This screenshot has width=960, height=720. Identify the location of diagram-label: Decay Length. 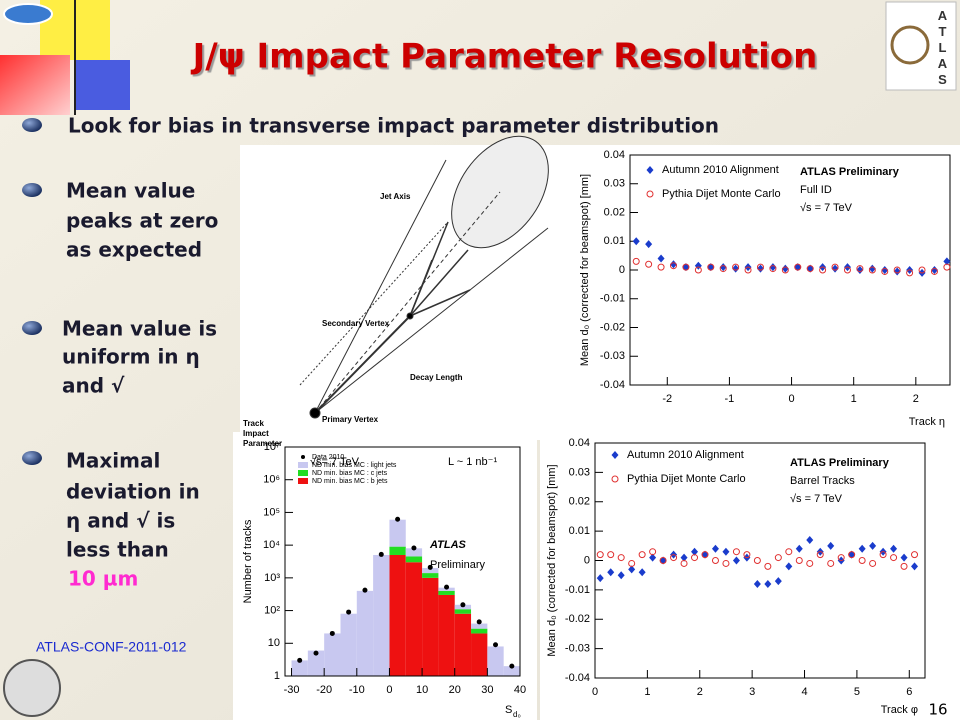
(436, 377).